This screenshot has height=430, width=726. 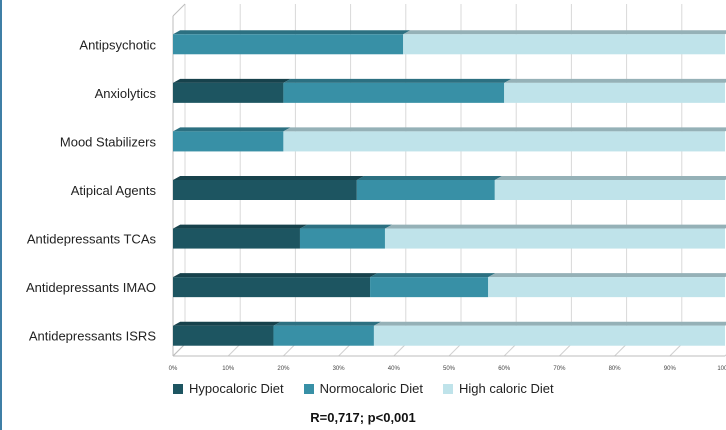 I want to click on y-category-label: Mood Stabilizers, so click(x=108, y=141).